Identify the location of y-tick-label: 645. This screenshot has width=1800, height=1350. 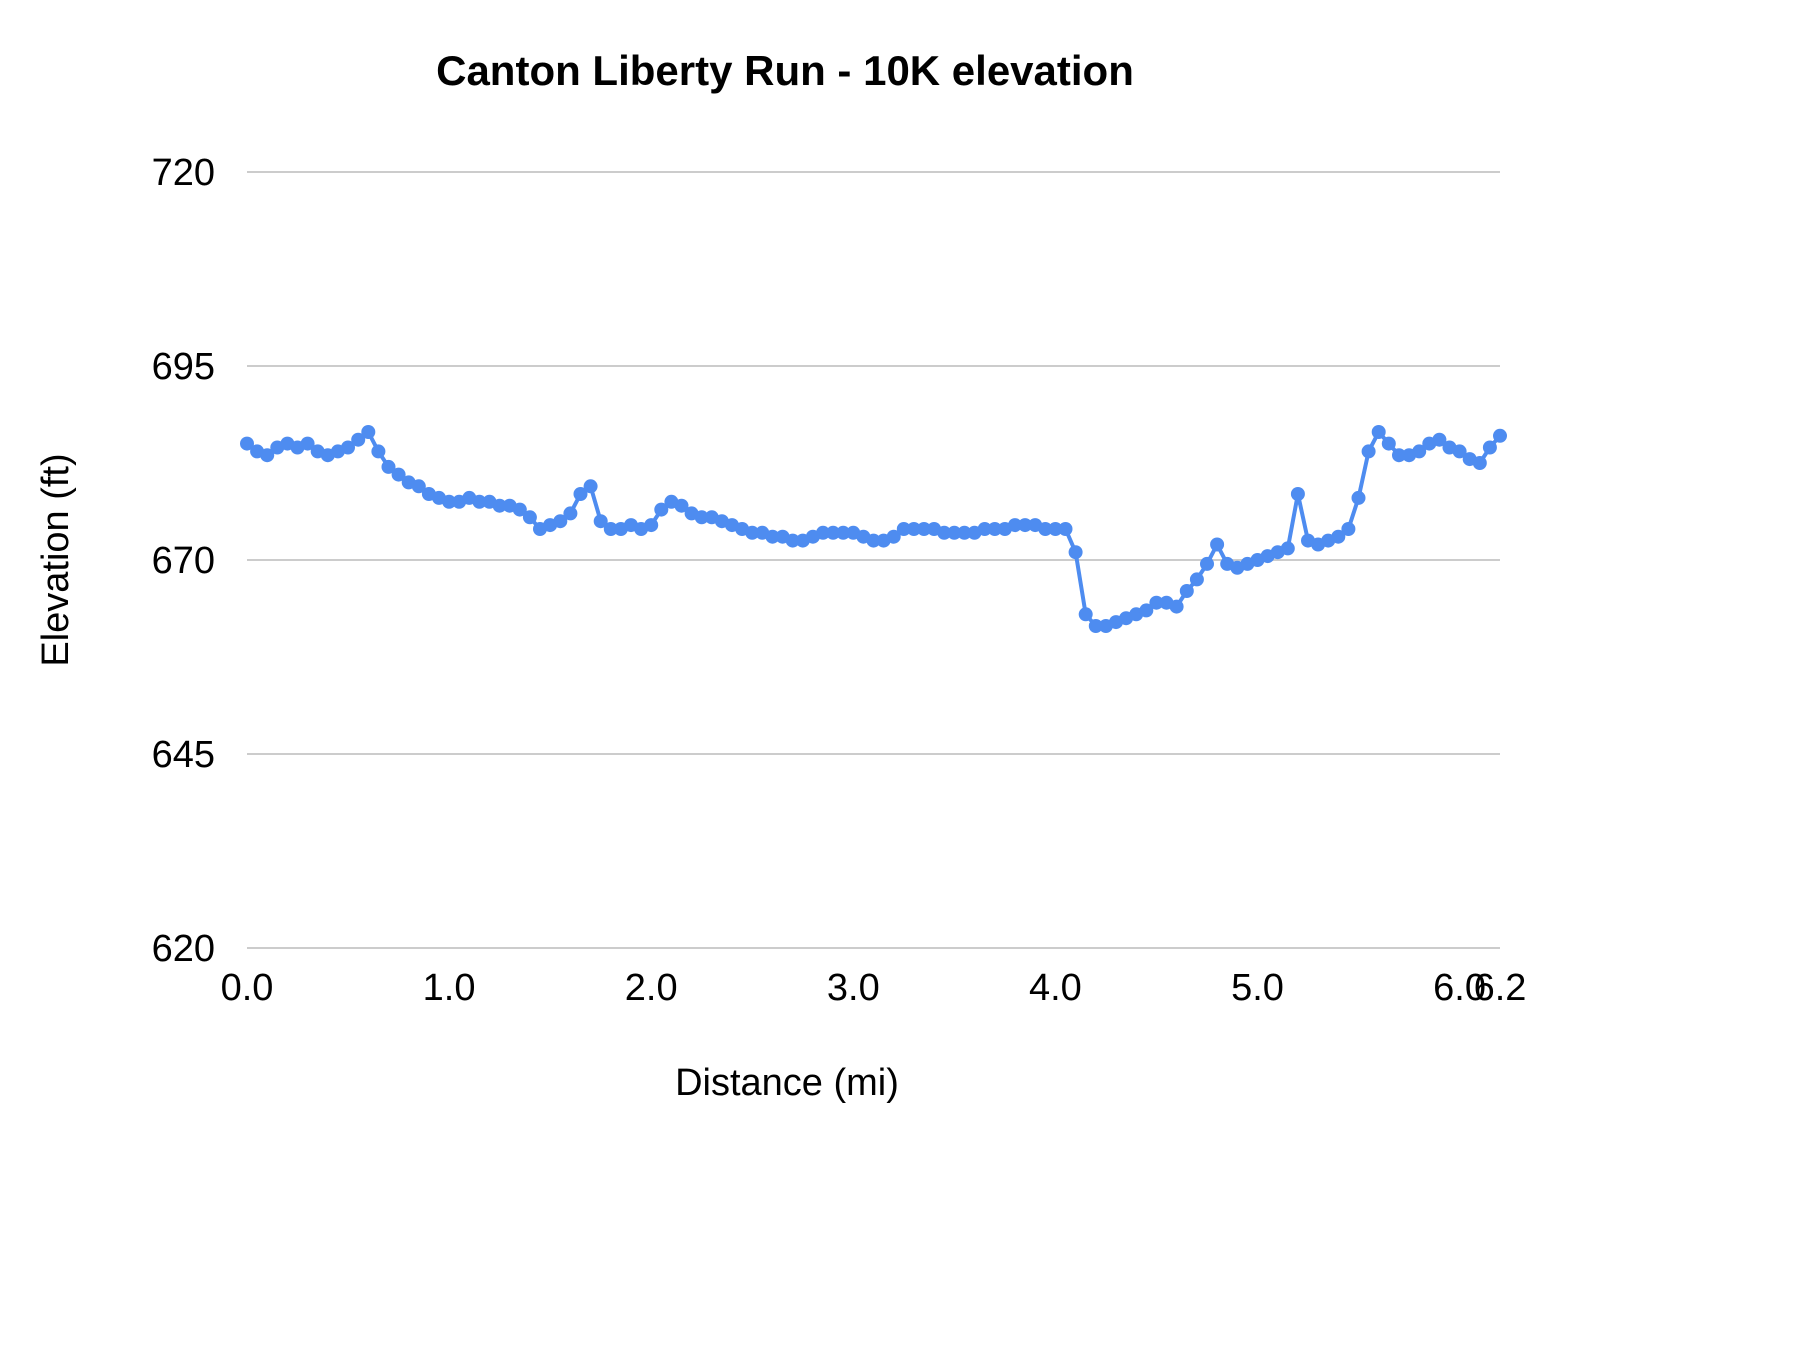
(183, 755).